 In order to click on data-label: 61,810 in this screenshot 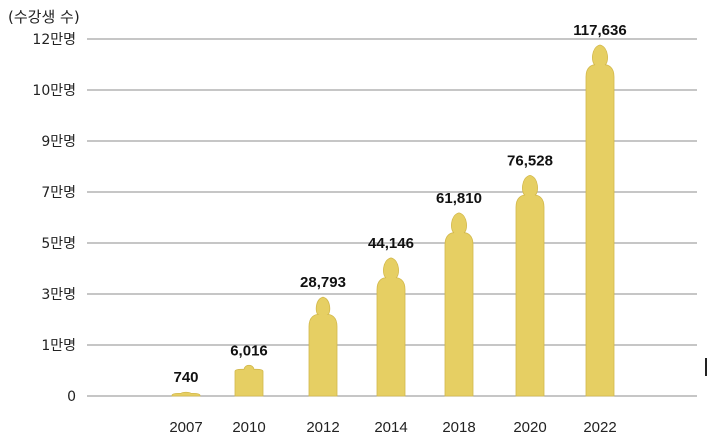, I will do `click(459, 198)`.